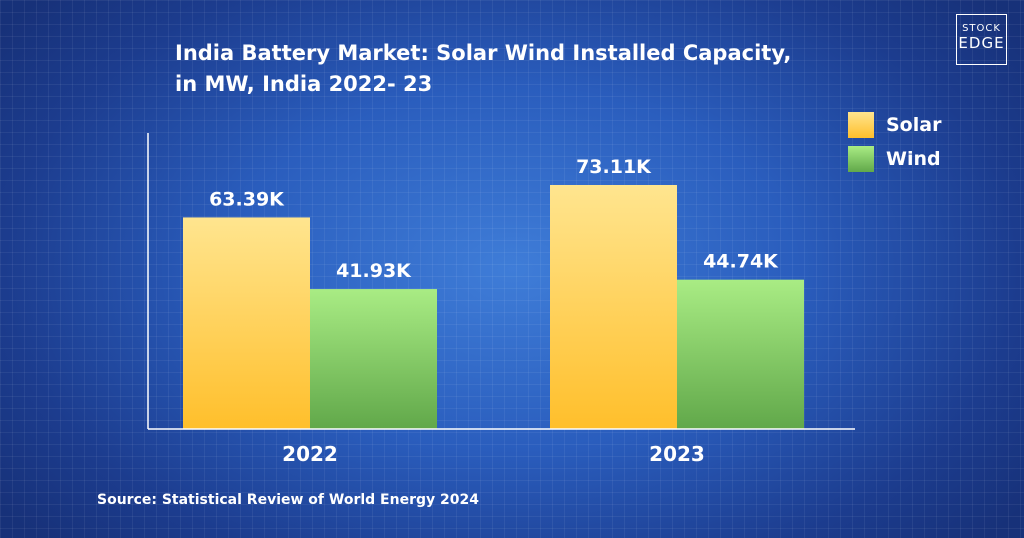 The height and width of the screenshot is (538, 1024). I want to click on data-label-solar-2022: 63.39K, so click(247, 199).